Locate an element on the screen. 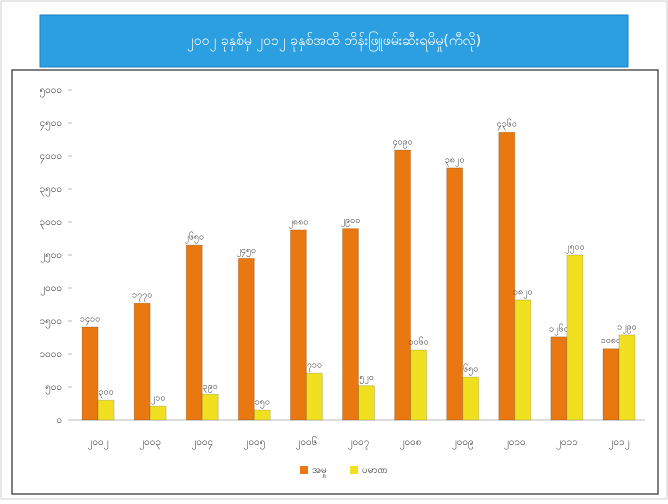 The height and width of the screenshot is (504, 668). value-label: ၃၀၀ is located at coordinates (105, 393).